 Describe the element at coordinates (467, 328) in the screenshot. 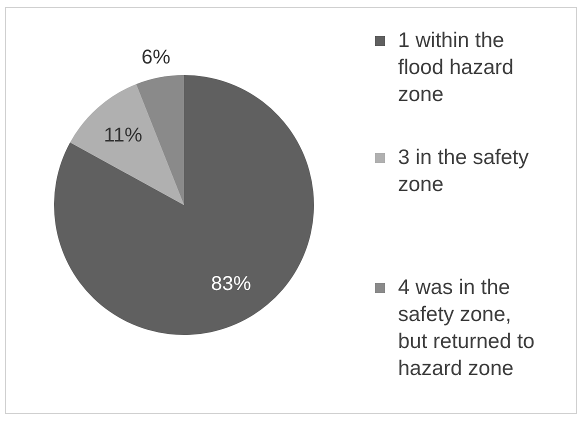

I see `legend-label: 4 was in the safety zone, but returned to hazard zone` at that location.